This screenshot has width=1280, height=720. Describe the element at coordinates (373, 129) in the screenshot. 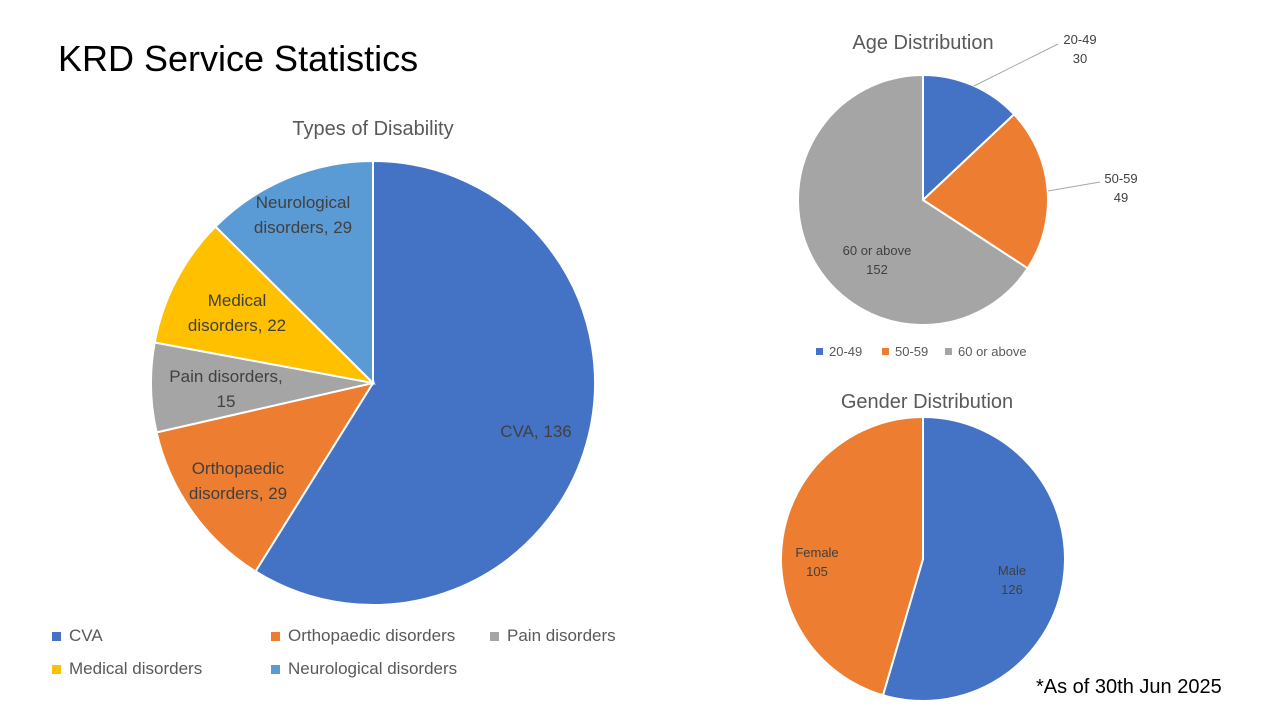

I see `disability-chart-title: Types of Disability` at that location.